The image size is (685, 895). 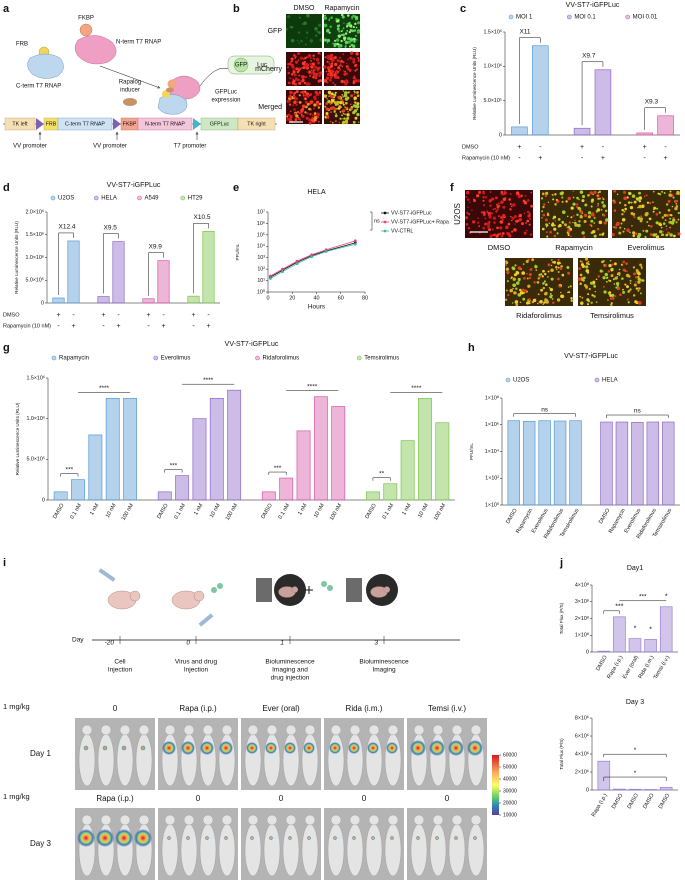 What do you see at coordinates (45, 66) in the screenshot?
I see `c-term-shape` at bounding box center [45, 66].